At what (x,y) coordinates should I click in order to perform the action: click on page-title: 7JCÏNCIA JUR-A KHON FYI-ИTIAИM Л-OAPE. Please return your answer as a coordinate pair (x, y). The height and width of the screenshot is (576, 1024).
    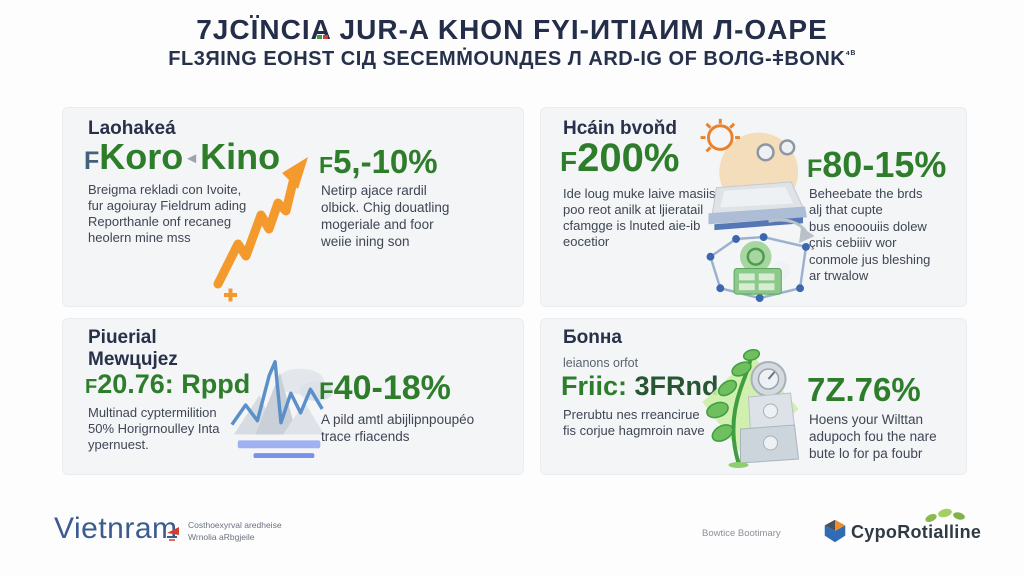
    Looking at the image, I should click on (512, 29).